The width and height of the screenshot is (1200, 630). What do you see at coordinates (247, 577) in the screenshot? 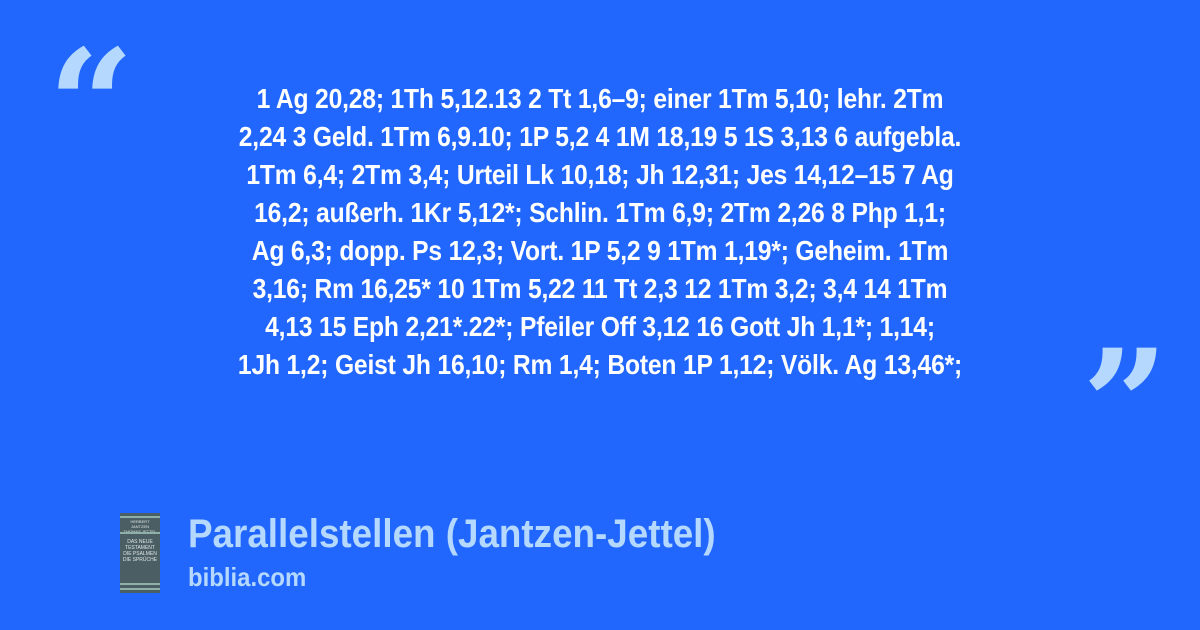
I see `site-link: biblia.com` at bounding box center [247, 577].